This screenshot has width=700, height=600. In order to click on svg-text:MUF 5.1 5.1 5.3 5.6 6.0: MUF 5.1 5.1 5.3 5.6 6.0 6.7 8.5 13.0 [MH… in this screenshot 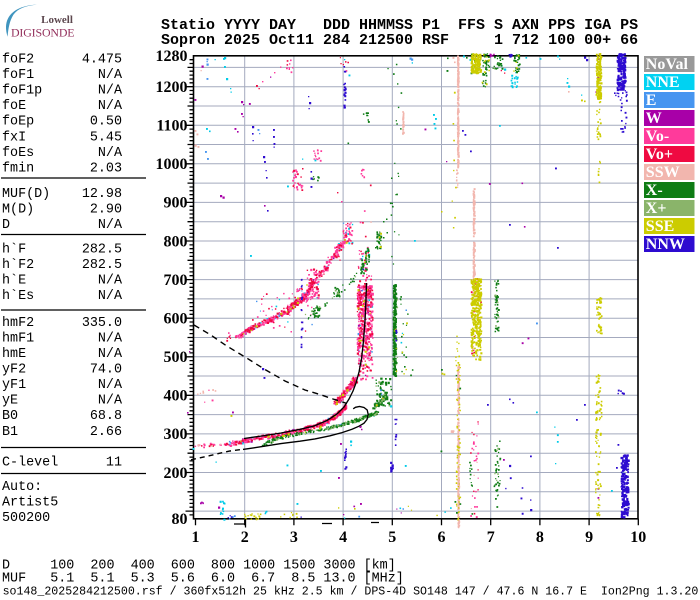, I will do `click(203, 578)`.